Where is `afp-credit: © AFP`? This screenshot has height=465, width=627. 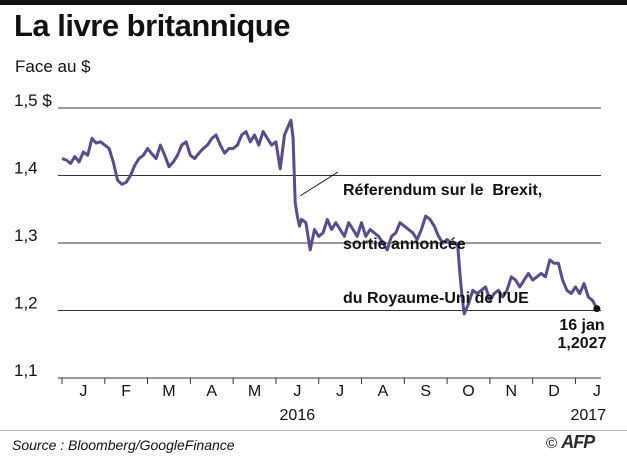
afp-credit: © AFP is located at coordinates (570, 442).